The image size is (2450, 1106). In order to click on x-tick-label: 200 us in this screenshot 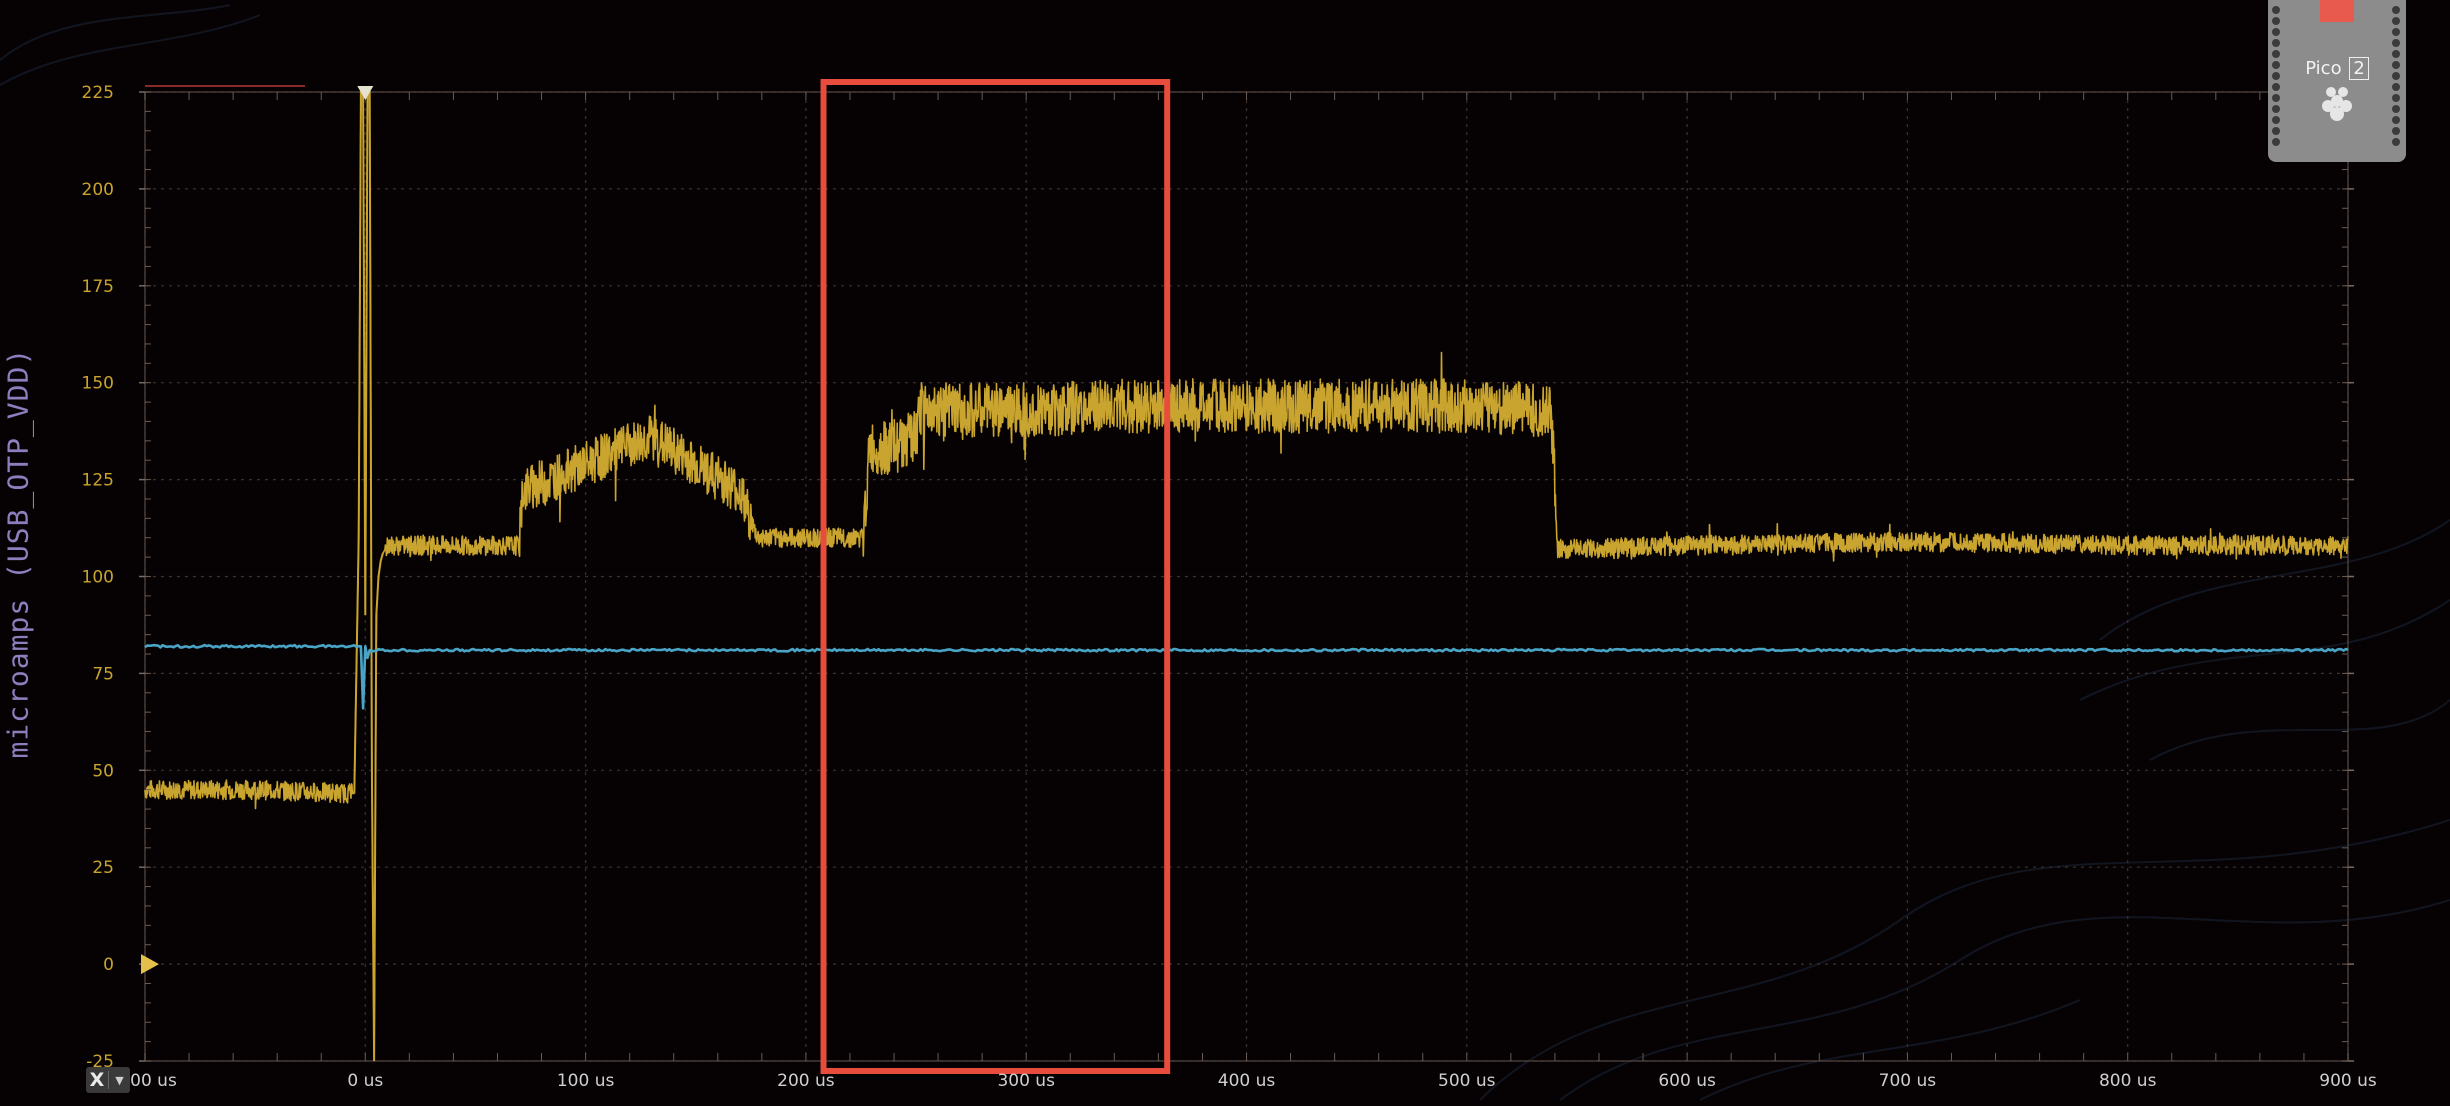, I will do `click(806, 1081)`.